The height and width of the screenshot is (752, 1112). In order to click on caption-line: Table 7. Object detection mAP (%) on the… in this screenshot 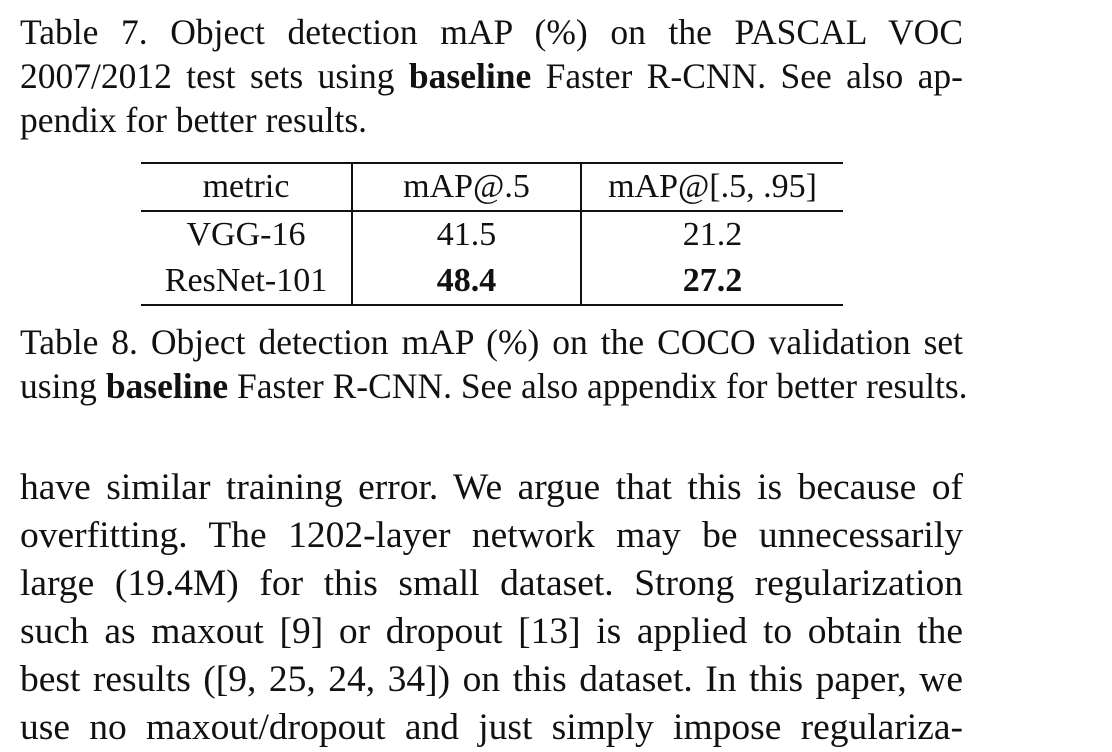, I will do `click(491, 32)`.